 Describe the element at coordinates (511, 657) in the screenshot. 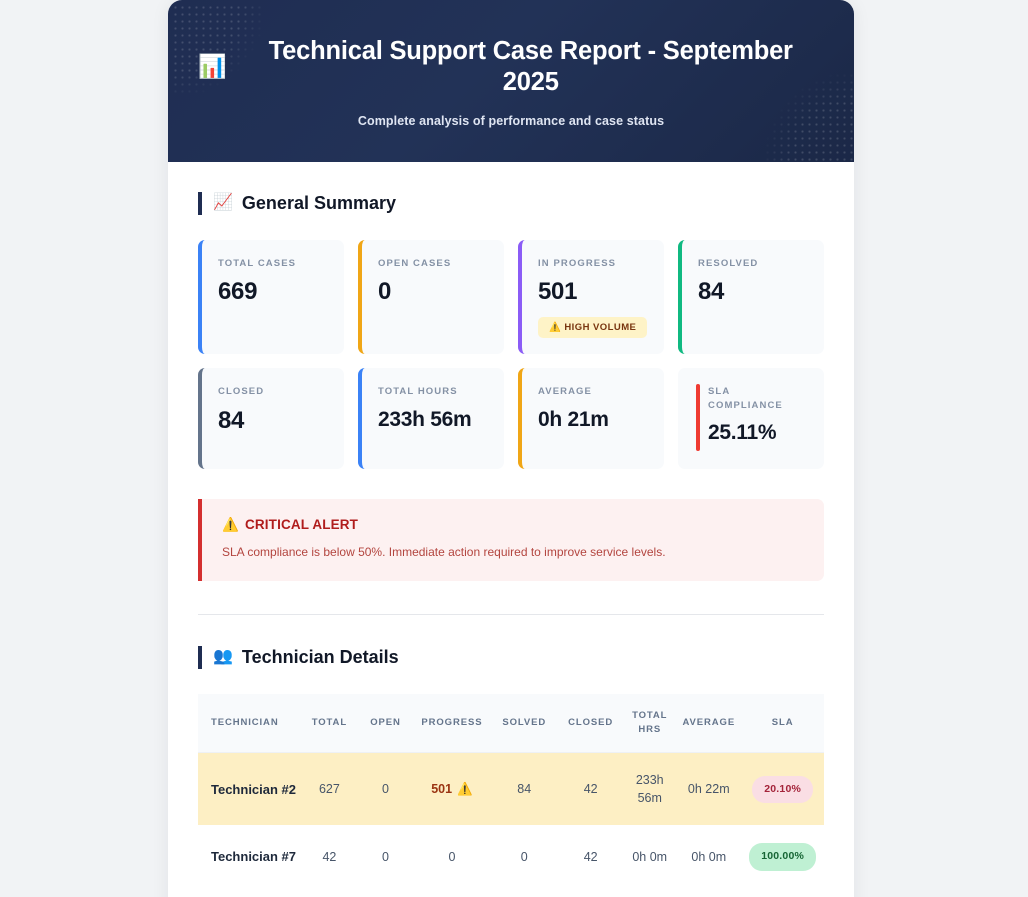

I see `section-heading-technician-details: 👥 Technician Details` at that location.